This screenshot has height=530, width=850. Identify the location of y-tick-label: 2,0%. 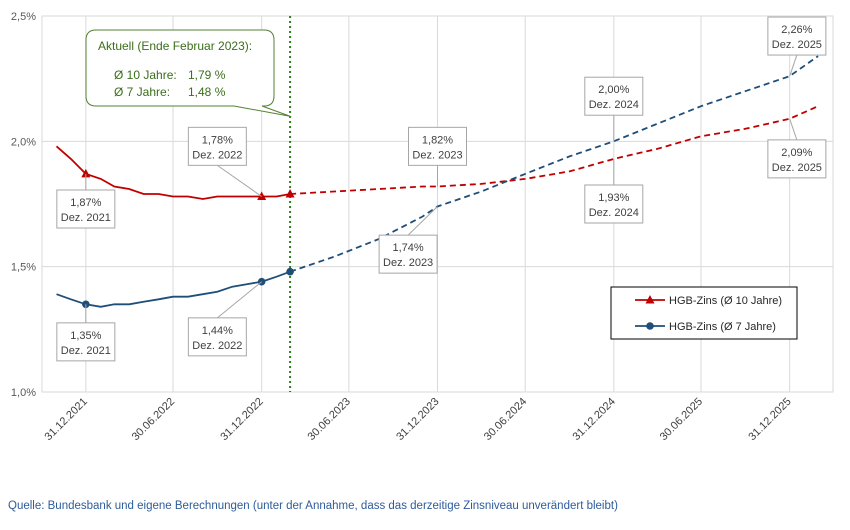
(23, 142).